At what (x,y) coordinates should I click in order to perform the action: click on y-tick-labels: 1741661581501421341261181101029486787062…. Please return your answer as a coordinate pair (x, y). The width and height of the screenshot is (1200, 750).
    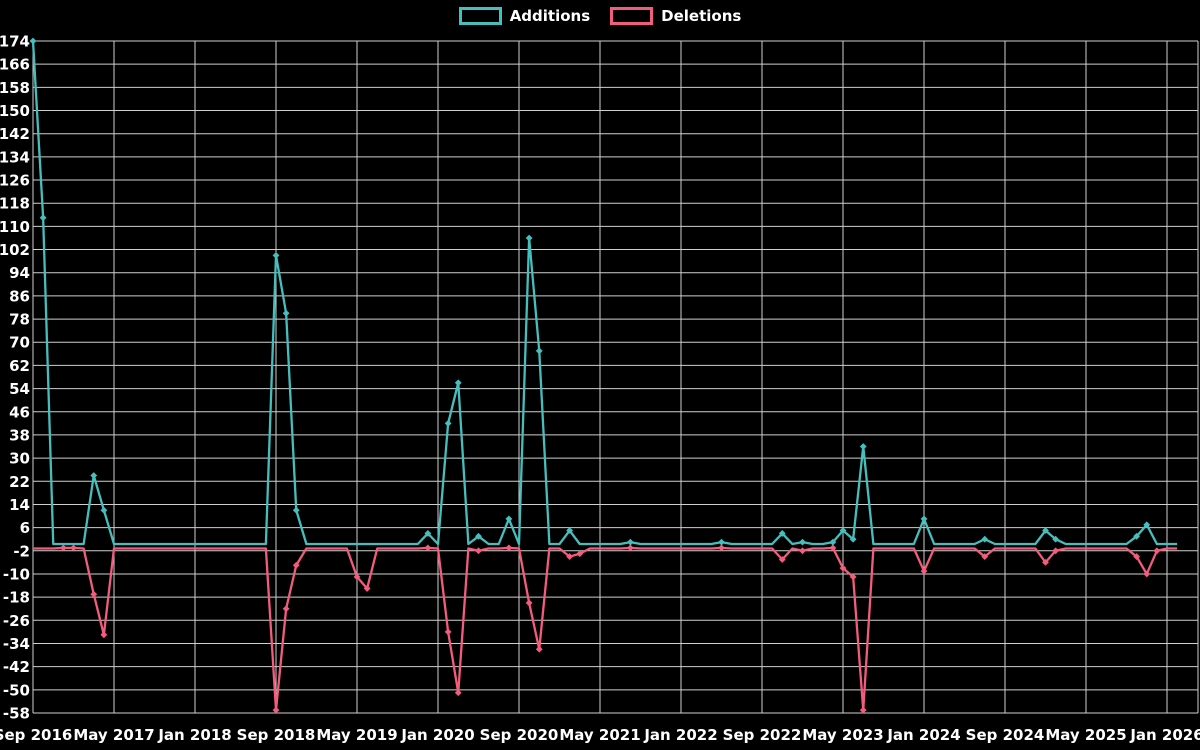
    Looking at the image, I should click on (15, 378).